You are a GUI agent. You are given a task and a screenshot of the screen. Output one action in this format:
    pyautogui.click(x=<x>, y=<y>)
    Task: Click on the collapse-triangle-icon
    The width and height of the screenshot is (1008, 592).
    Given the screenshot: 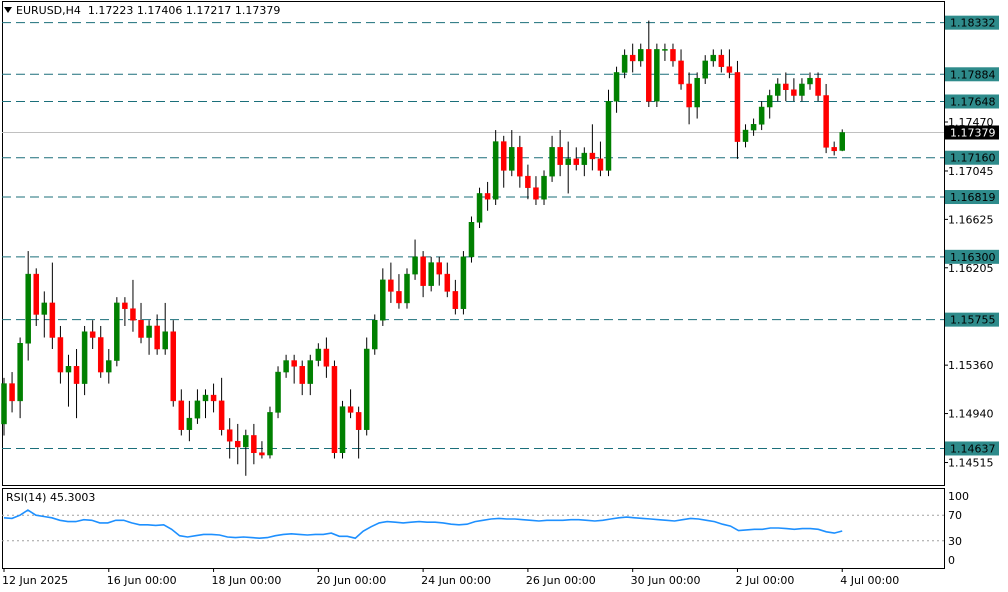 What is the action you would take?
    pyautogui.click(x=8, y=10)
    